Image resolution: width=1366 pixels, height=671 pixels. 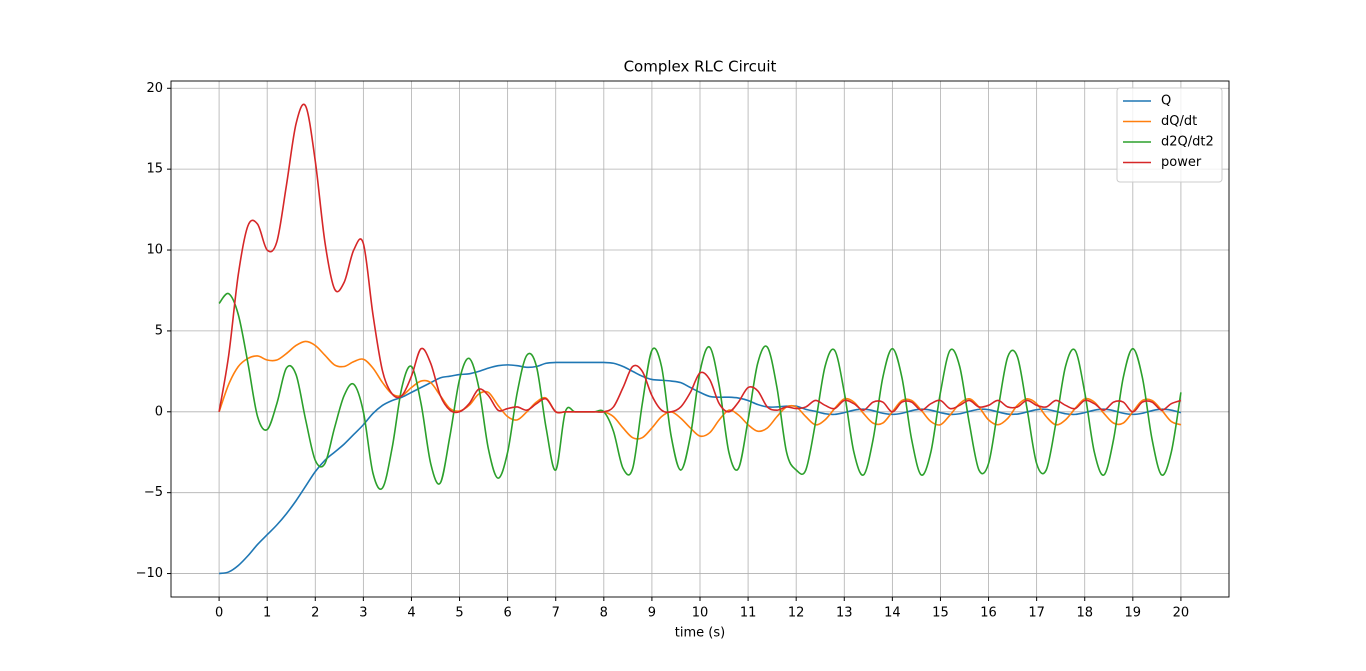 What do you see at coordinates (1133, 613) in the screenshot?
I see `x-tick-label: 19` at bounding box center [1133, 613].